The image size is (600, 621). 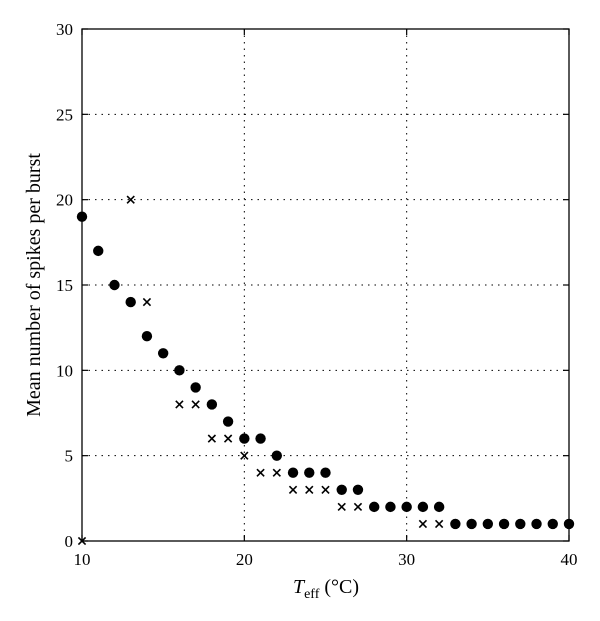 What do you see at coordinates (312, 594) in the screenshot?
I see `x-axis-label-subscript: eff` at bounding box center [312, 594].